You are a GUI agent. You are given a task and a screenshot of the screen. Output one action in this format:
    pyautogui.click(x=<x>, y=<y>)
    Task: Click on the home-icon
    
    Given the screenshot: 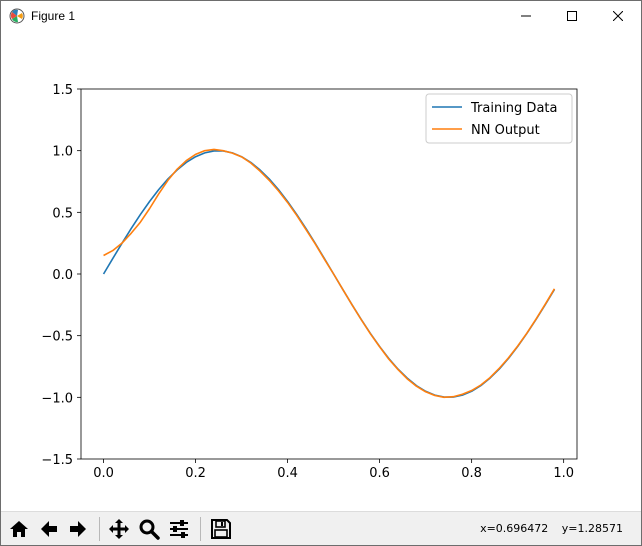 What is the action you would take?
    pyautogui.click(x=19, y=529)
    